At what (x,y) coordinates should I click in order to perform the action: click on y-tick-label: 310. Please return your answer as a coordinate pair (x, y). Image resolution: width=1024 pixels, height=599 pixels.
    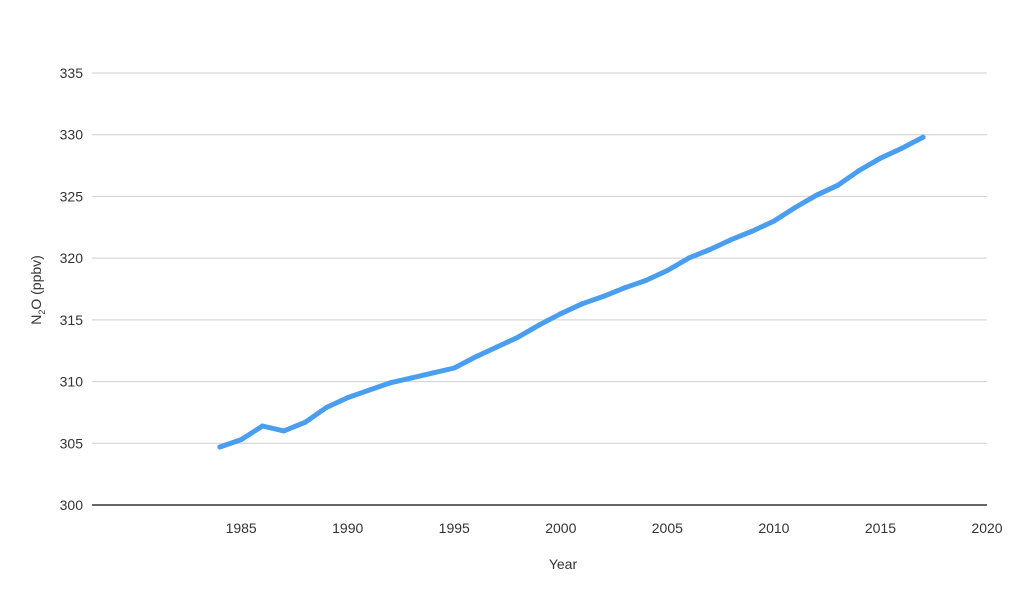
    Looking at the image, I should click on (72, 382).